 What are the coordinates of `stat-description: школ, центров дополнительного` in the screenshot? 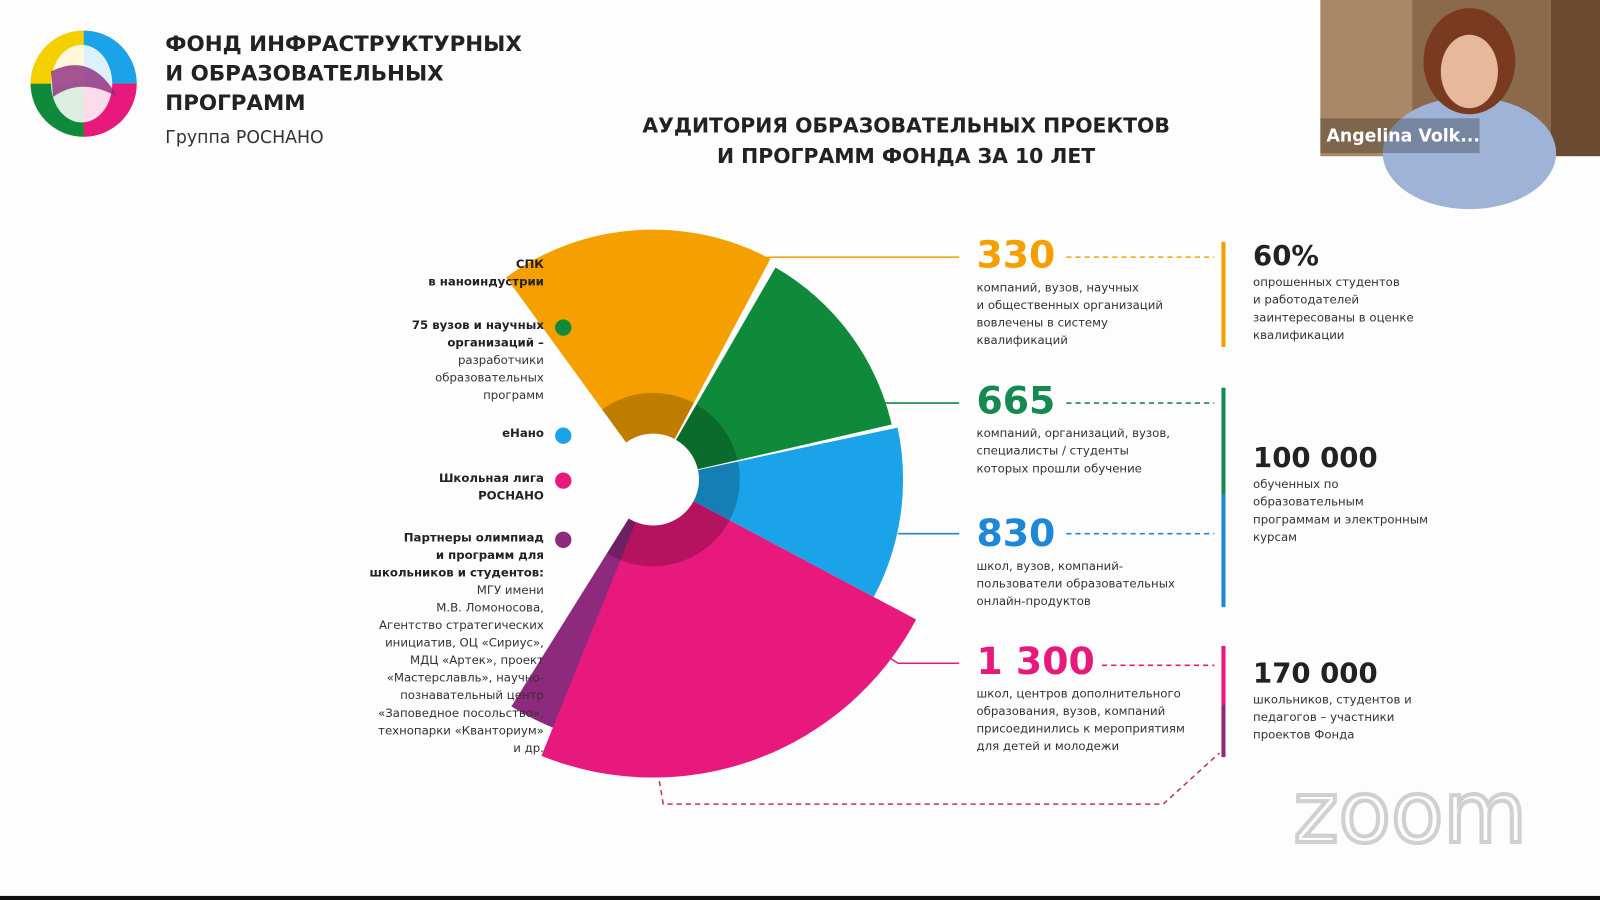 It's located at (1079, 693).